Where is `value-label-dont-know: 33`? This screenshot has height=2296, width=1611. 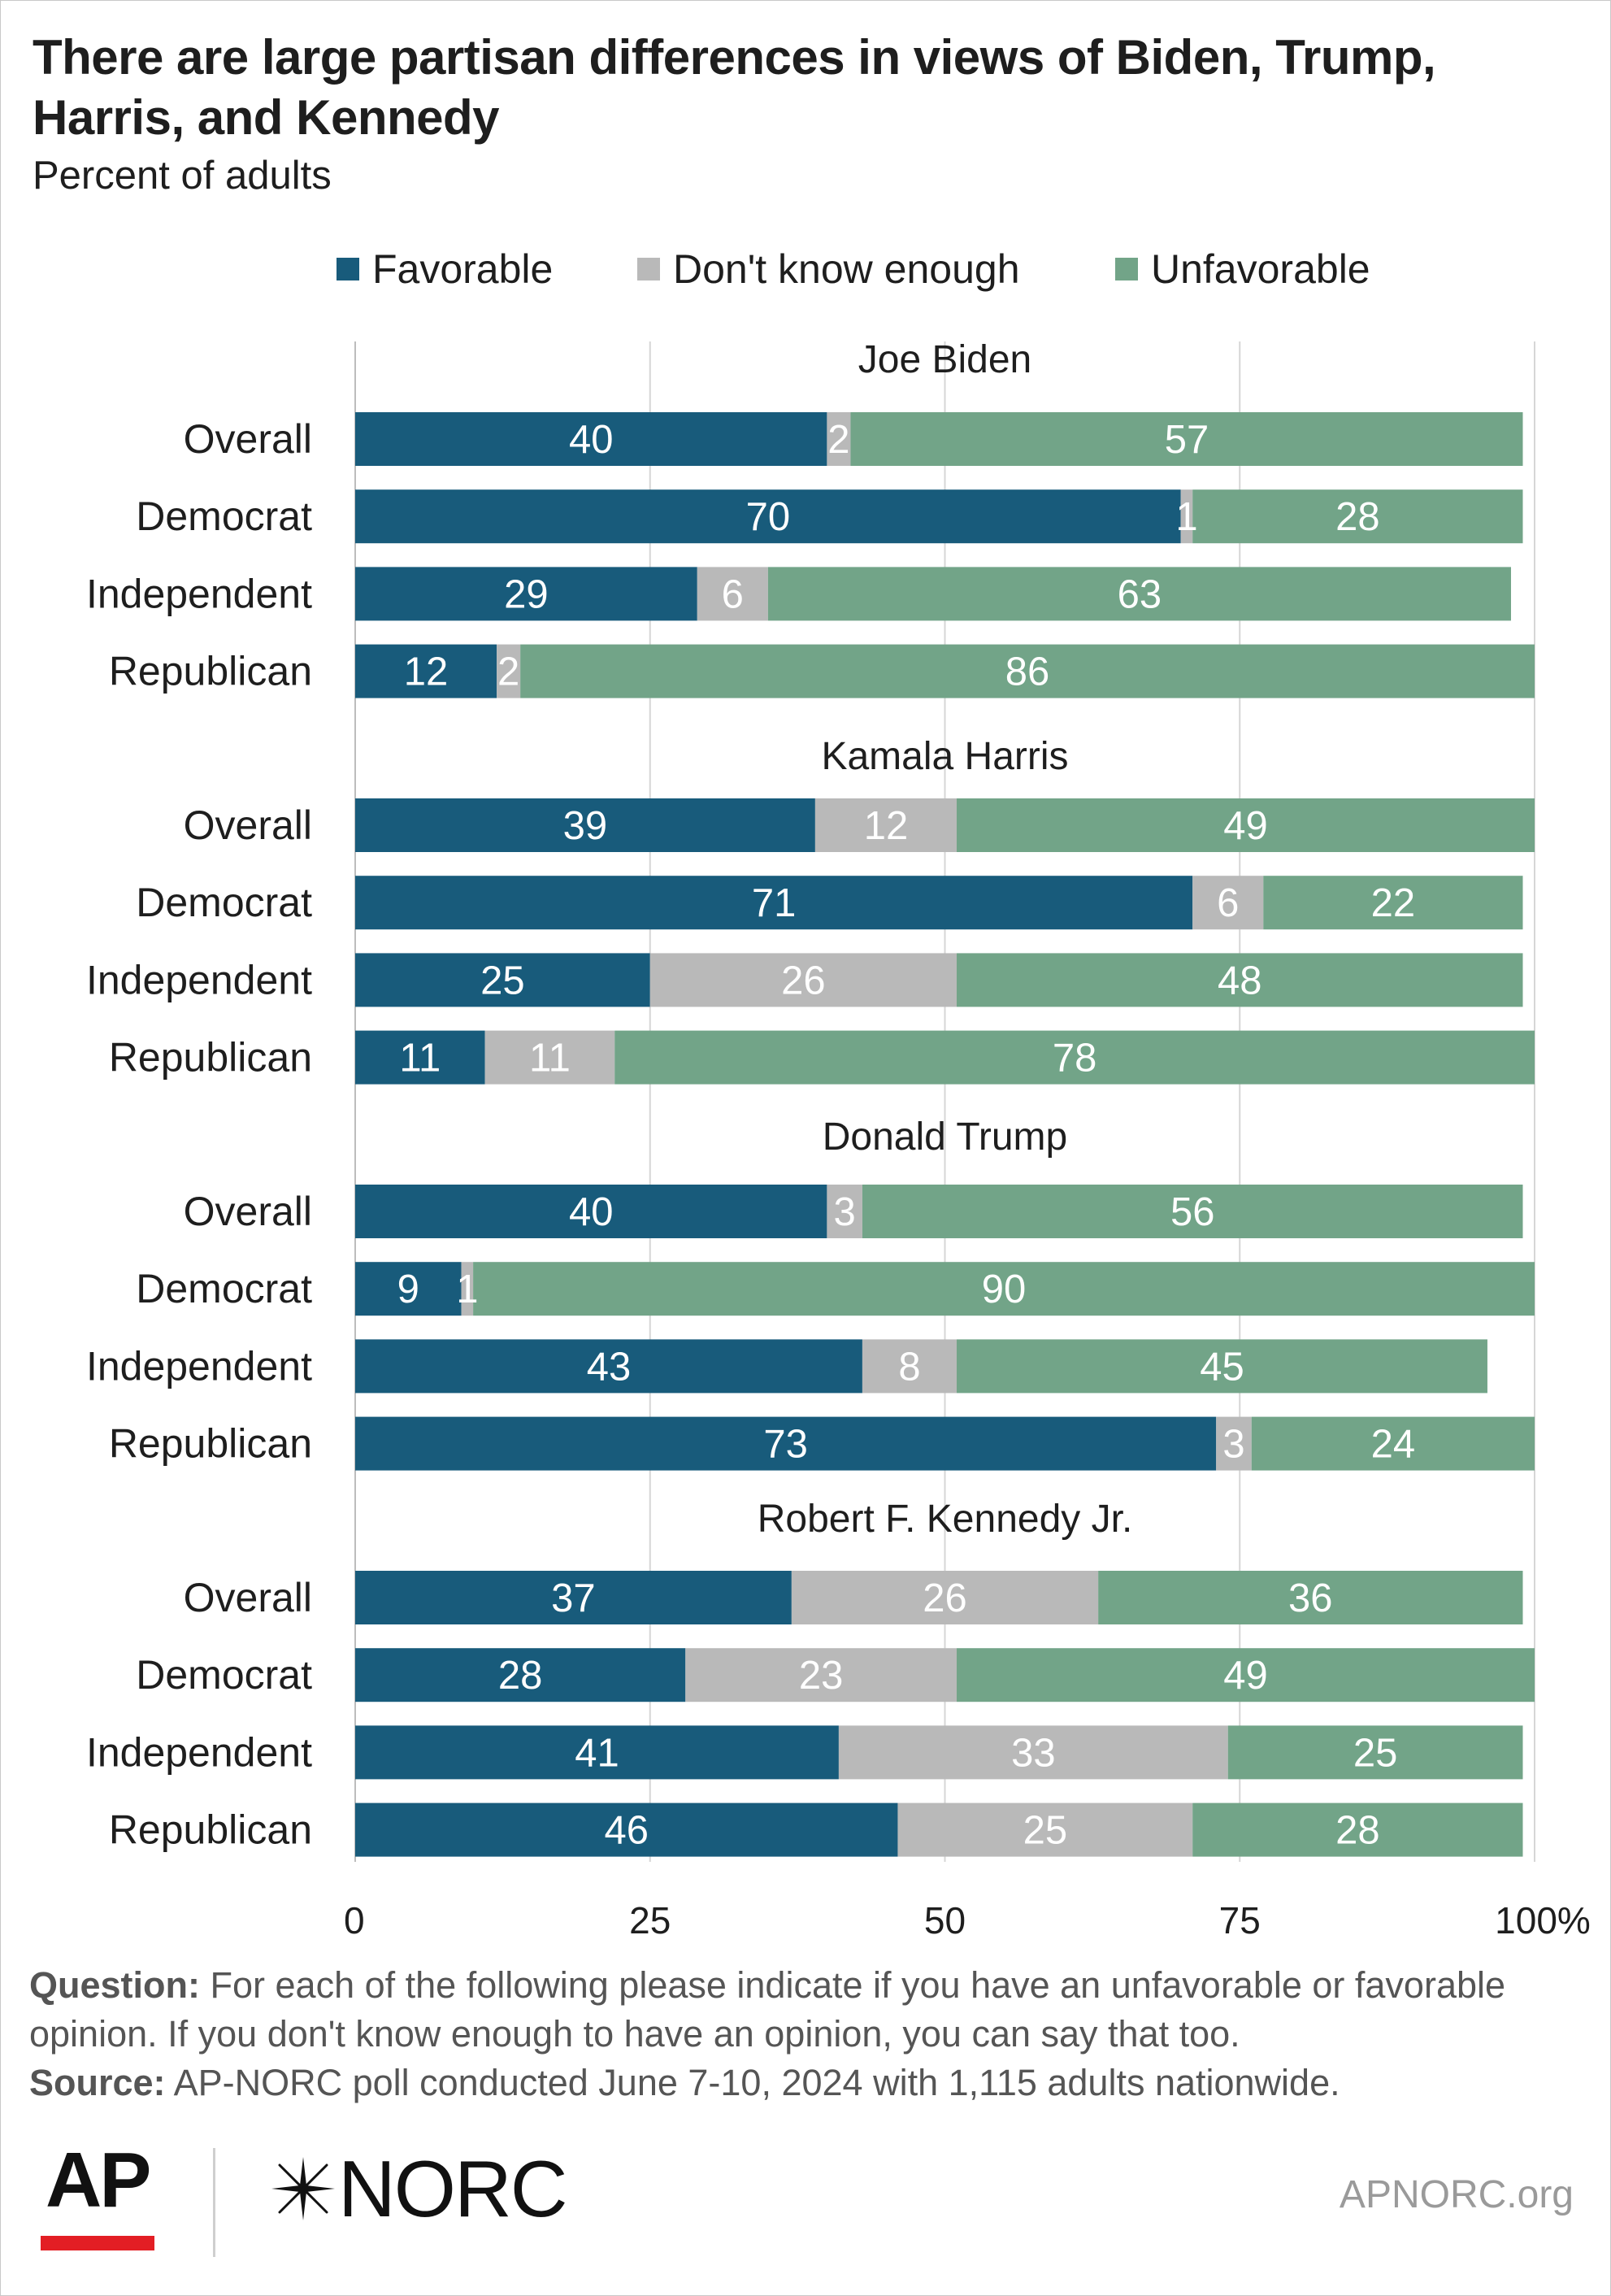
value-label-dont-know: 33 is located at coordinates (1033, 1753).